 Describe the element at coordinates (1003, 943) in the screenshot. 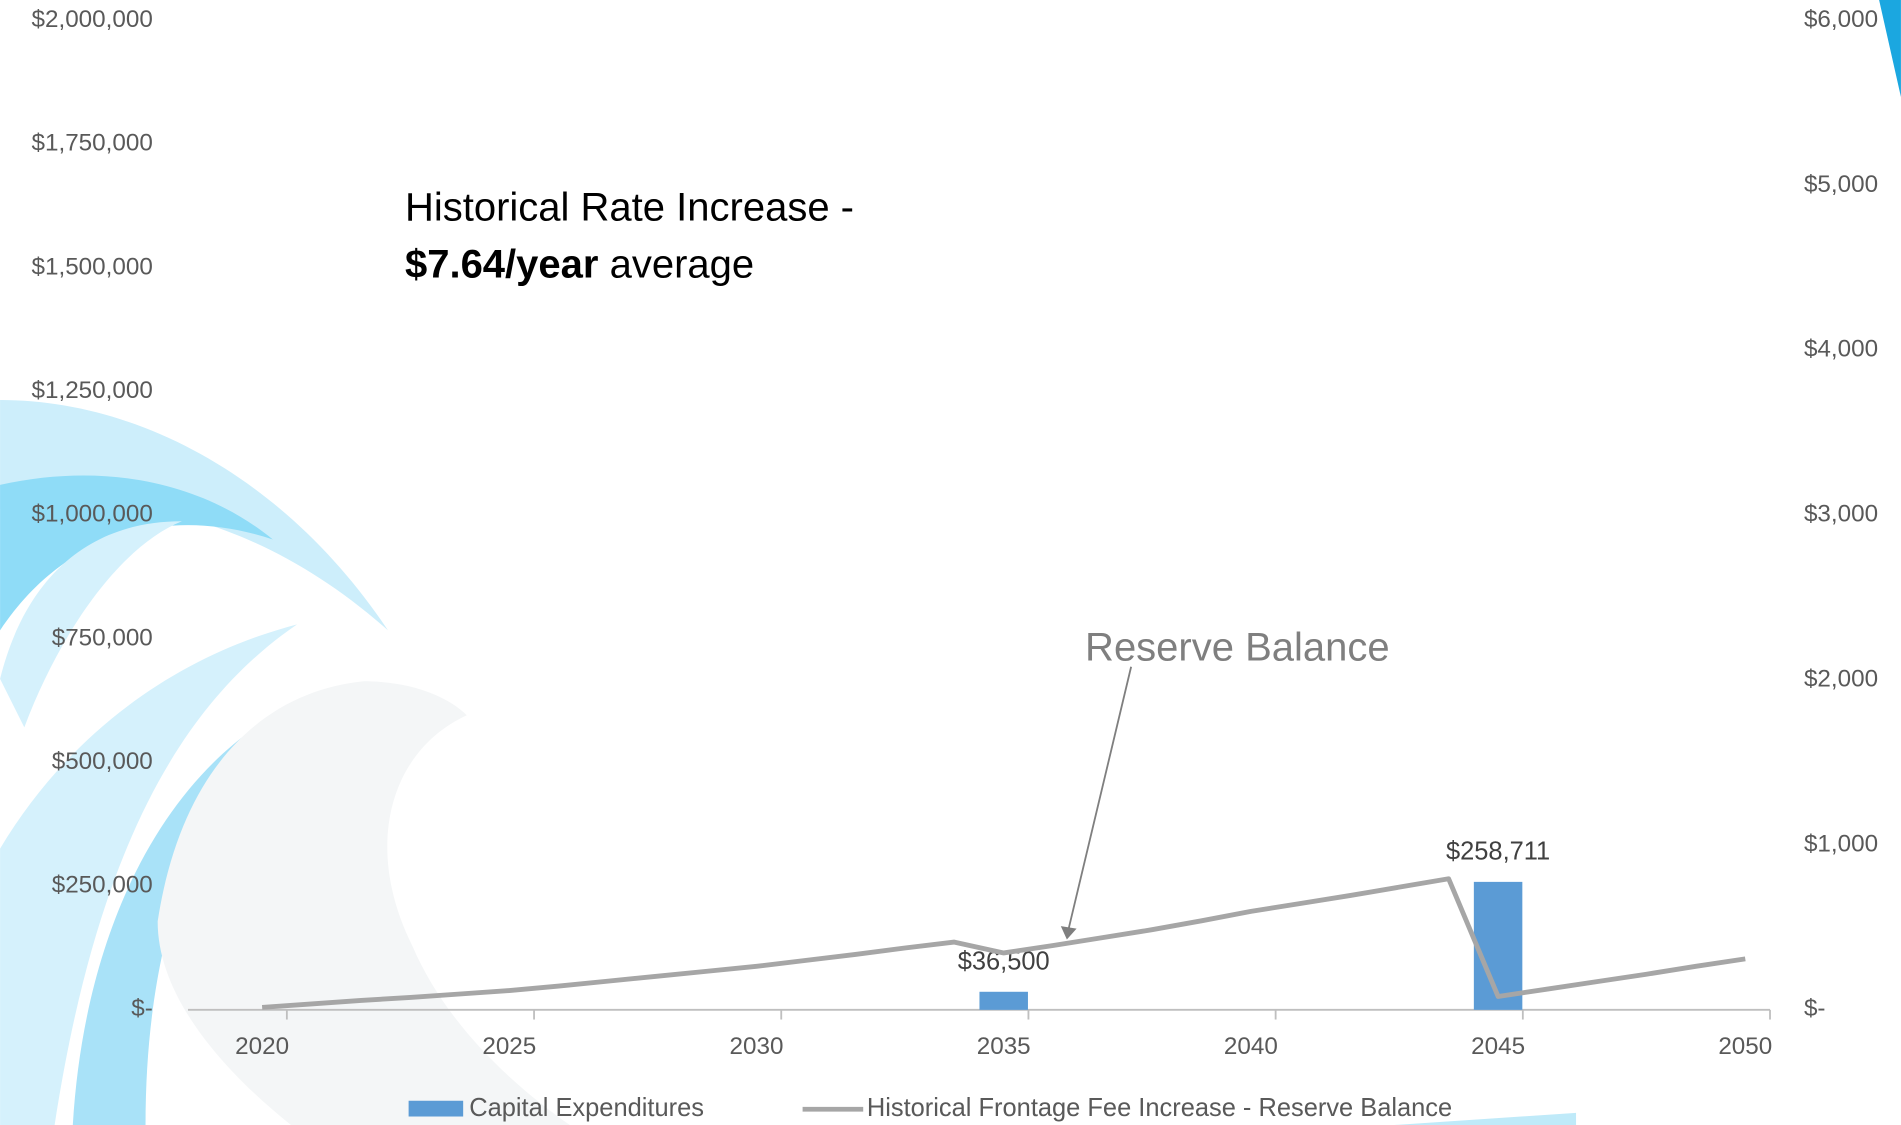

I see `line` at that location.